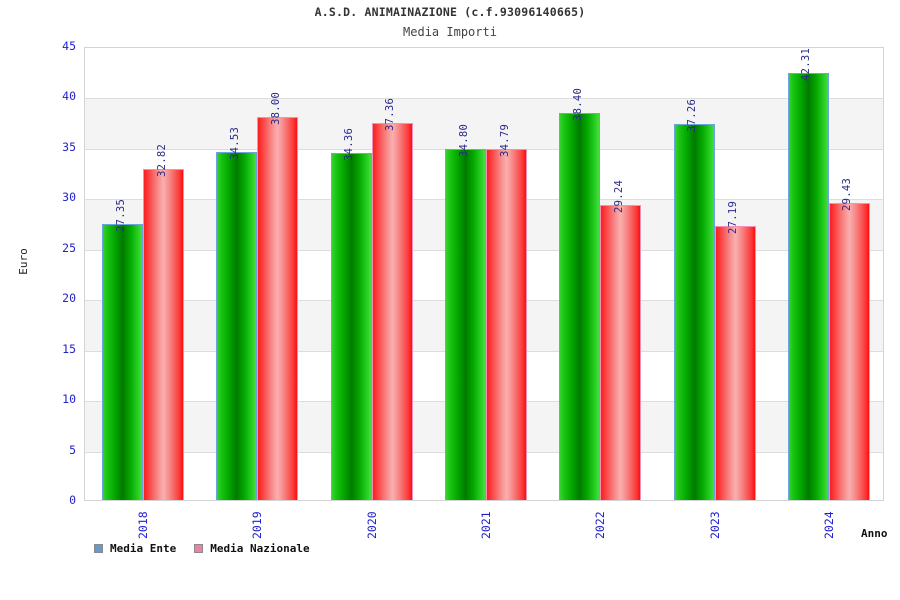  I want to click on bar-media-ente-2018, so click(123, 362).